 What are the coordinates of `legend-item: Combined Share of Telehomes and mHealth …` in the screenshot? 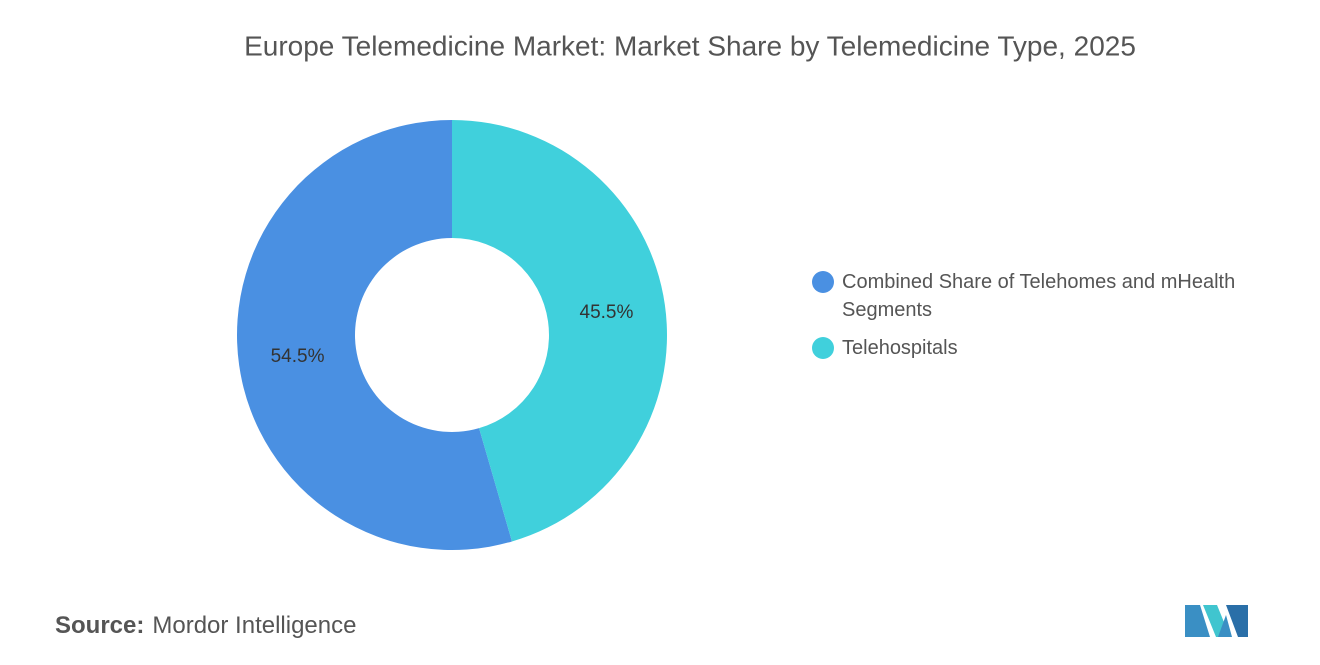 It's located at (1052, 296).